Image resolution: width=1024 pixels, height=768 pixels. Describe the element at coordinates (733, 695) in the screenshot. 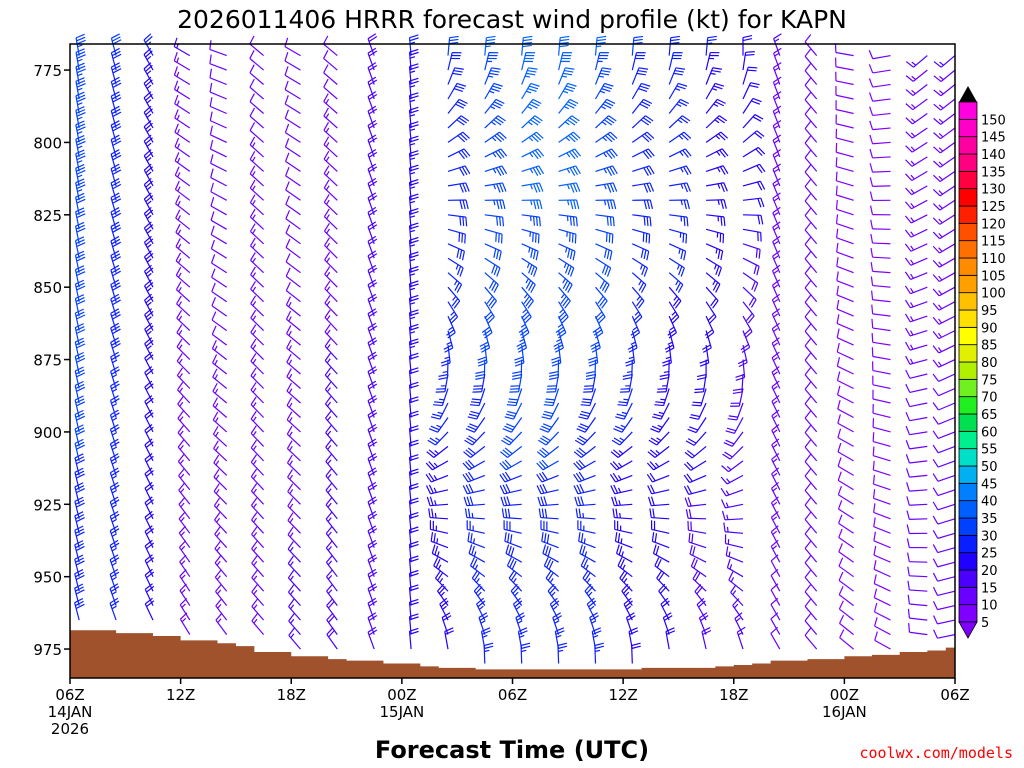

I see `x-tick-label: 18Z` at that location.